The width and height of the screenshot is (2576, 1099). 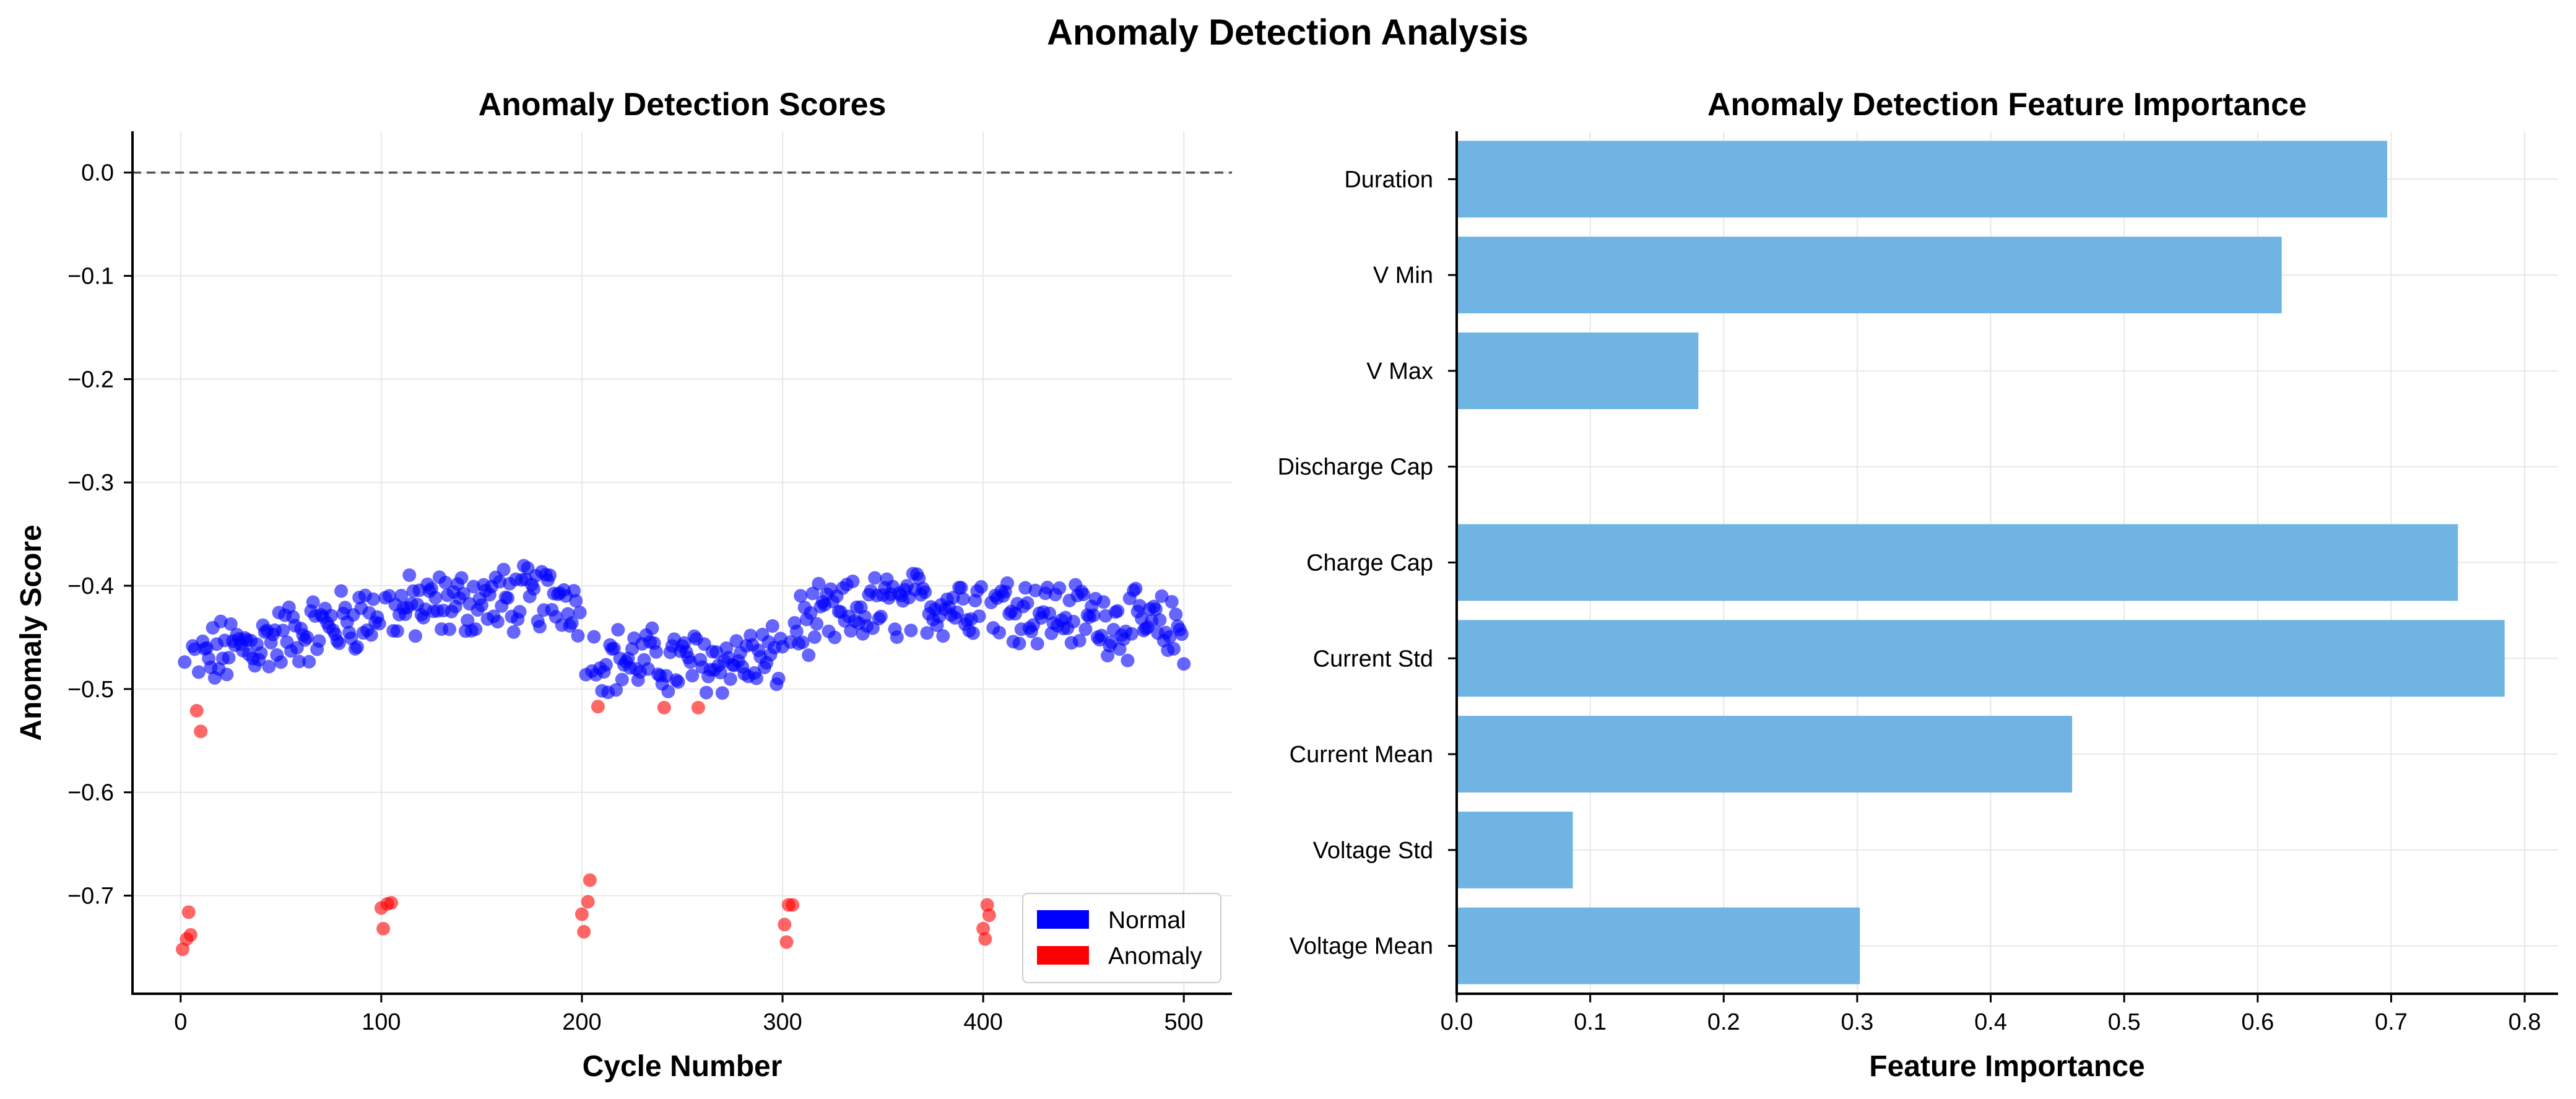 I want to click on x-tick-label: 400, so click(x=982, y=1022).